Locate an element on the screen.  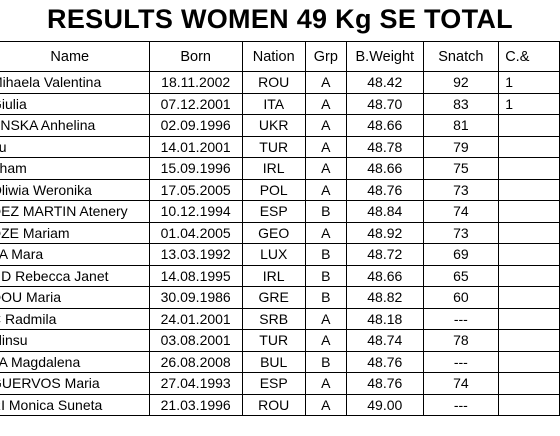
header-clean-jerk: C.& is located at coordinates (529, 56).